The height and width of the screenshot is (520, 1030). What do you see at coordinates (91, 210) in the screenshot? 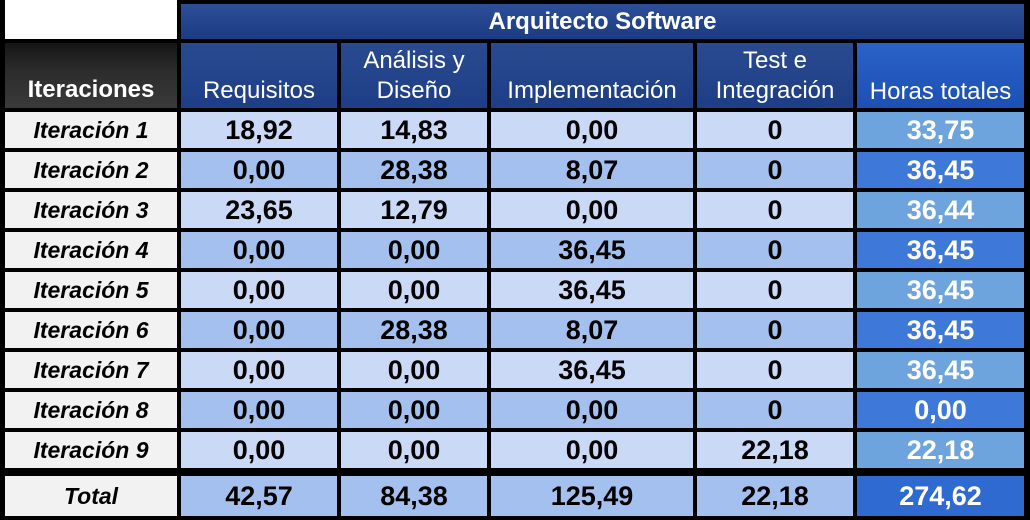
I see `row-label: Iteración 3` at bounding box center [91, 210].